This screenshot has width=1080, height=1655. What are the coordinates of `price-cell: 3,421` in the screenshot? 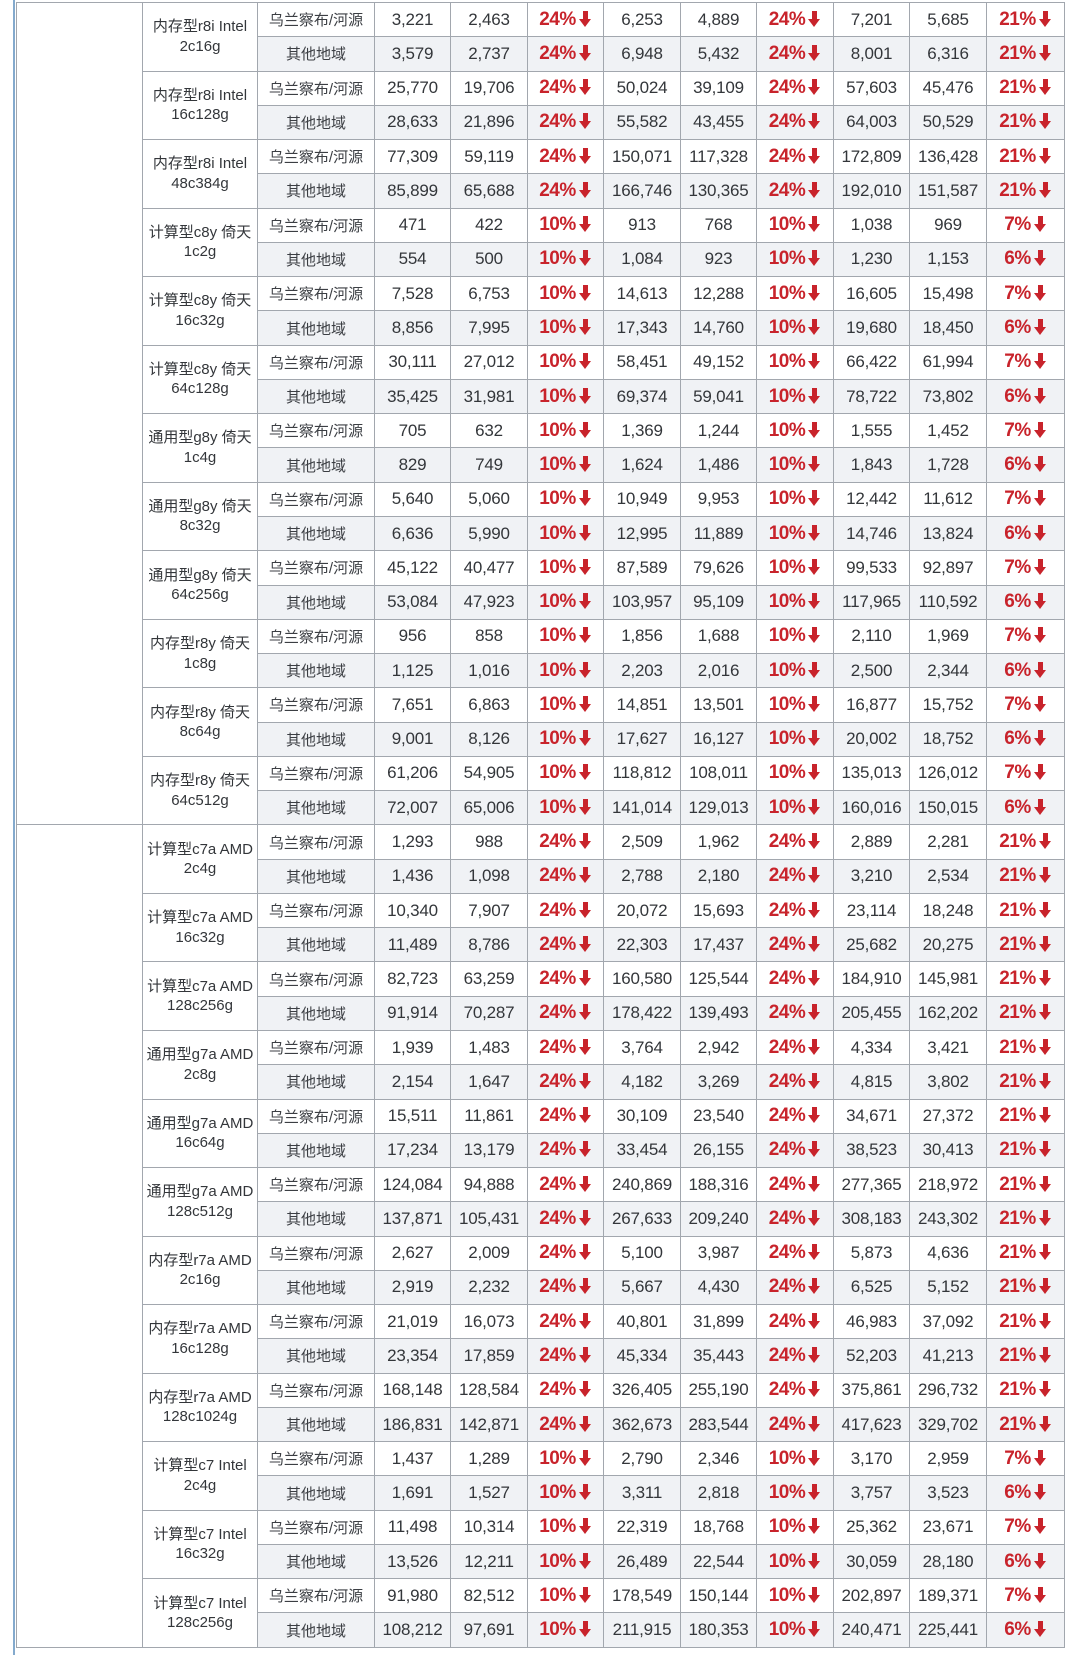 It's located at (948, 1047).